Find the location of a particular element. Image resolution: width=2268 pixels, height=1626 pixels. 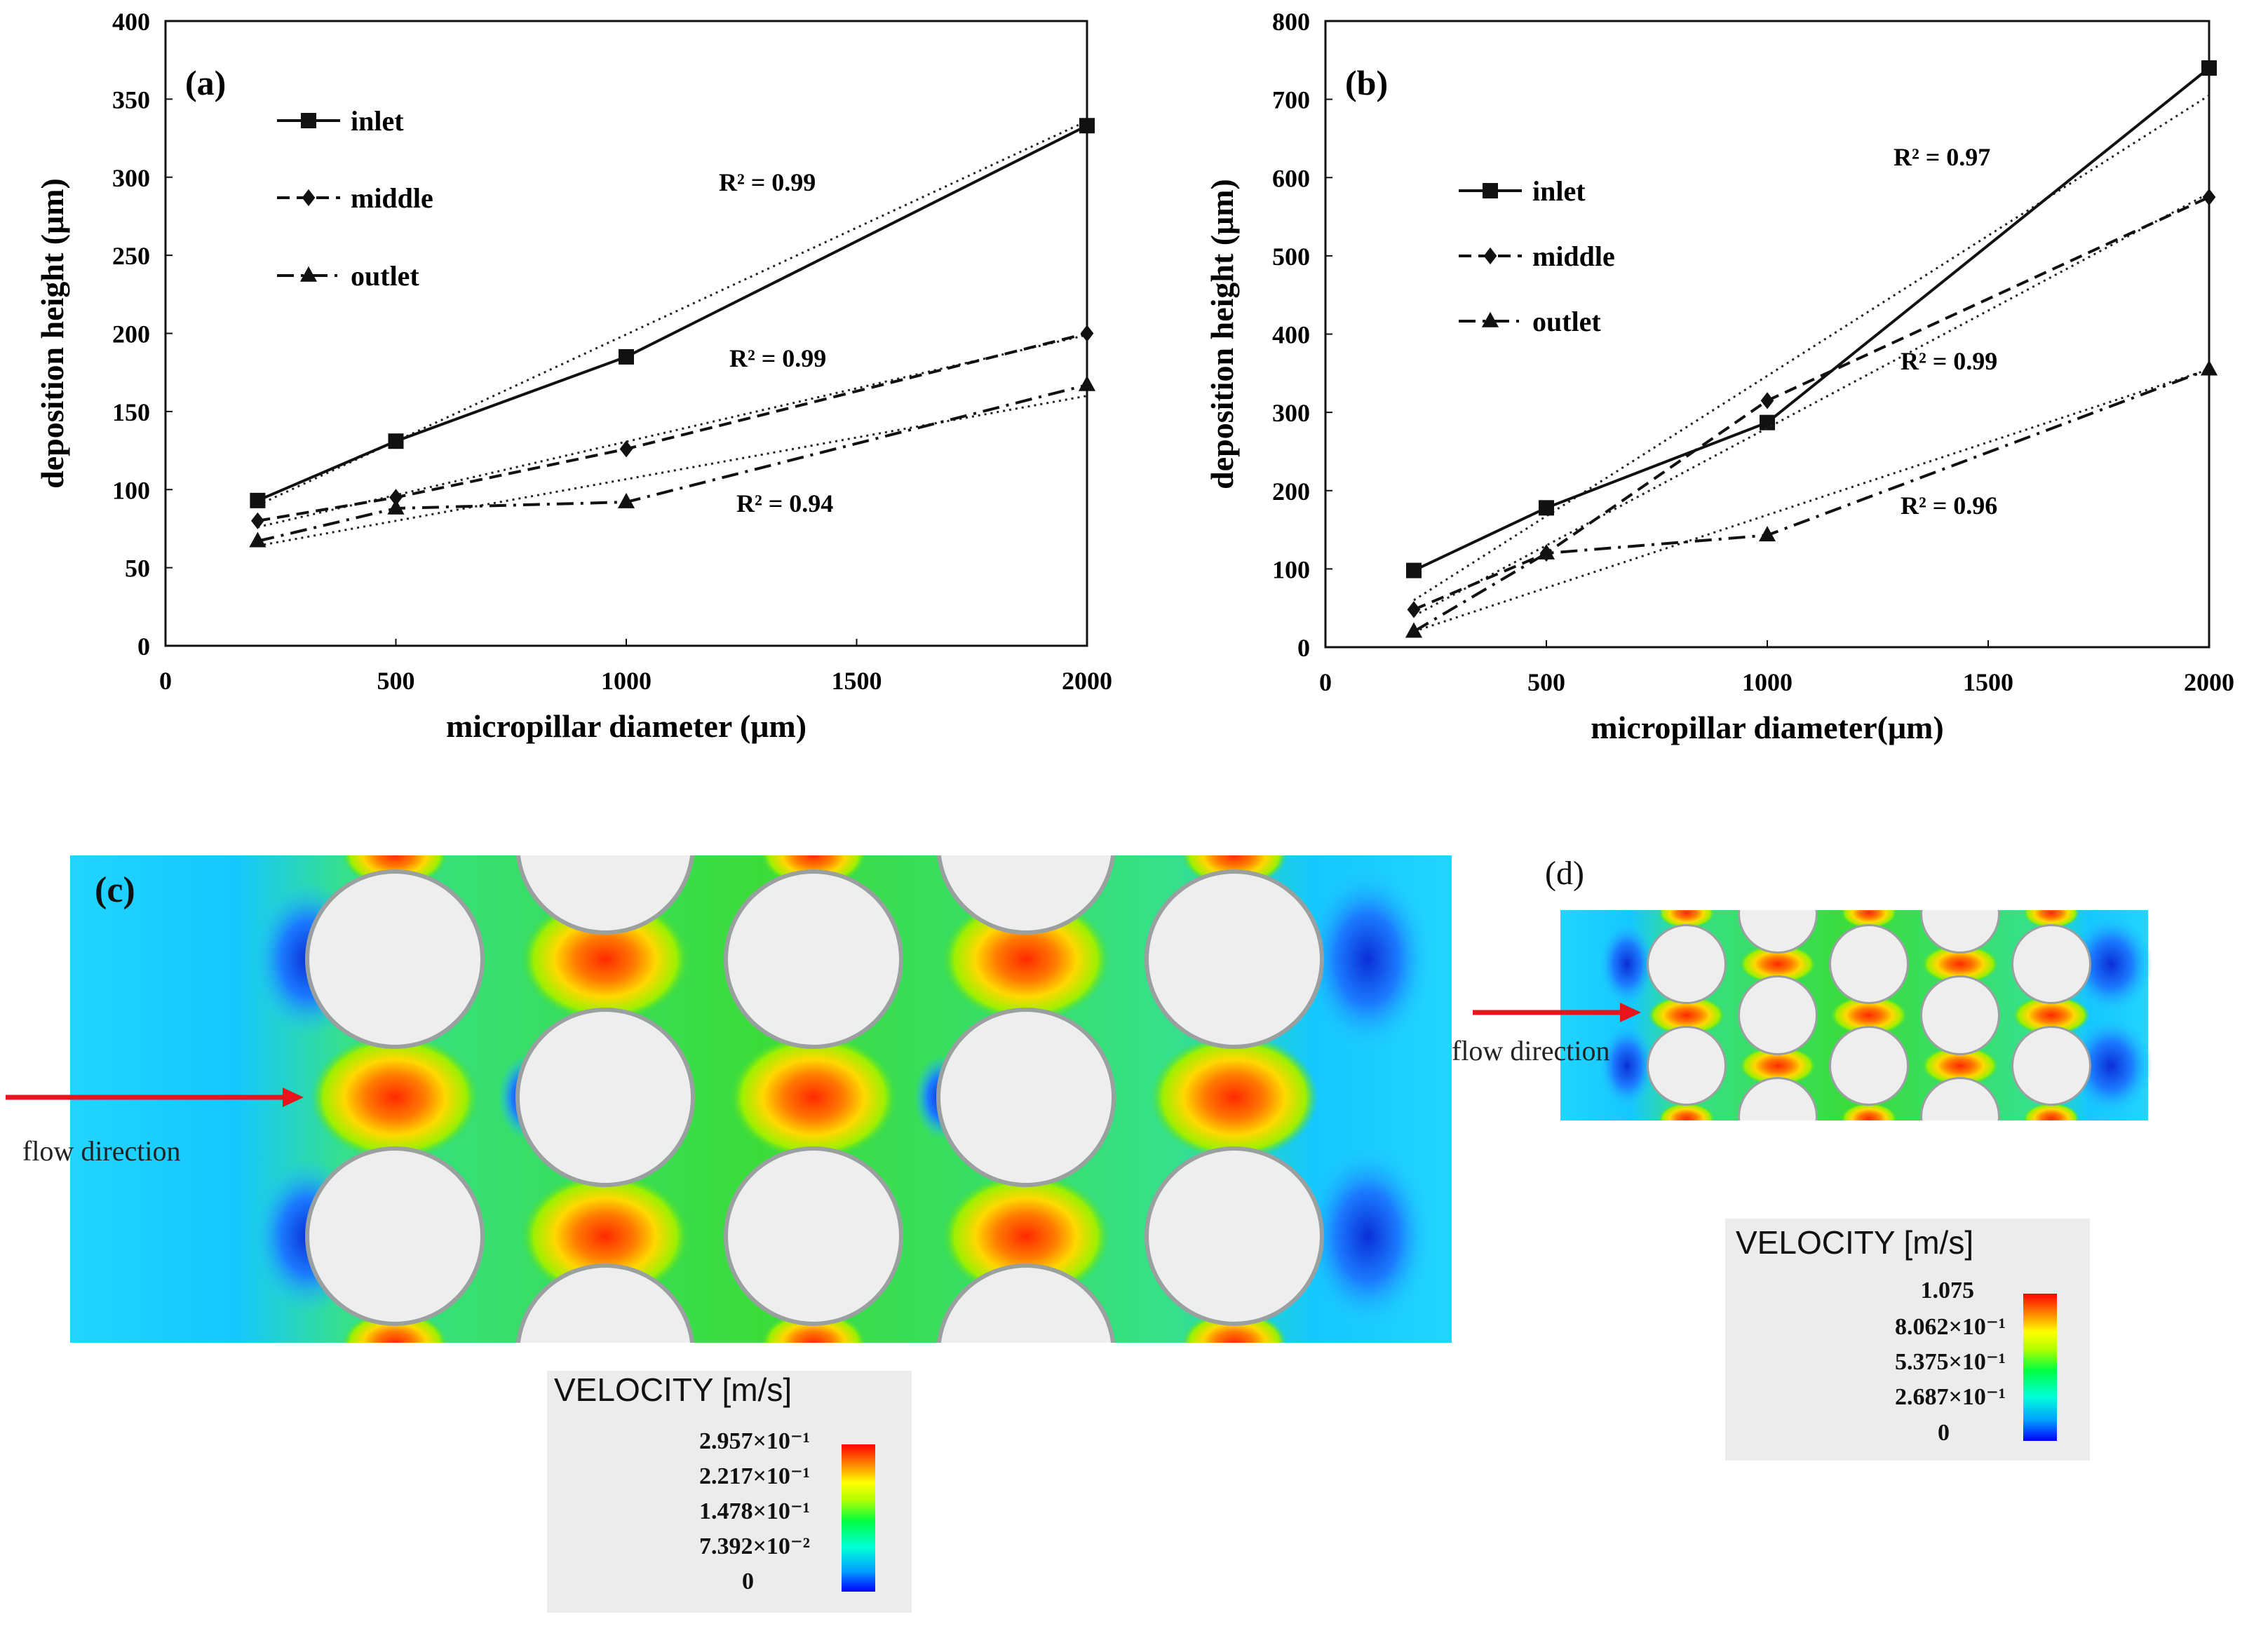

flow-label-d: flow direction is located at coordinates (1531, 1050).